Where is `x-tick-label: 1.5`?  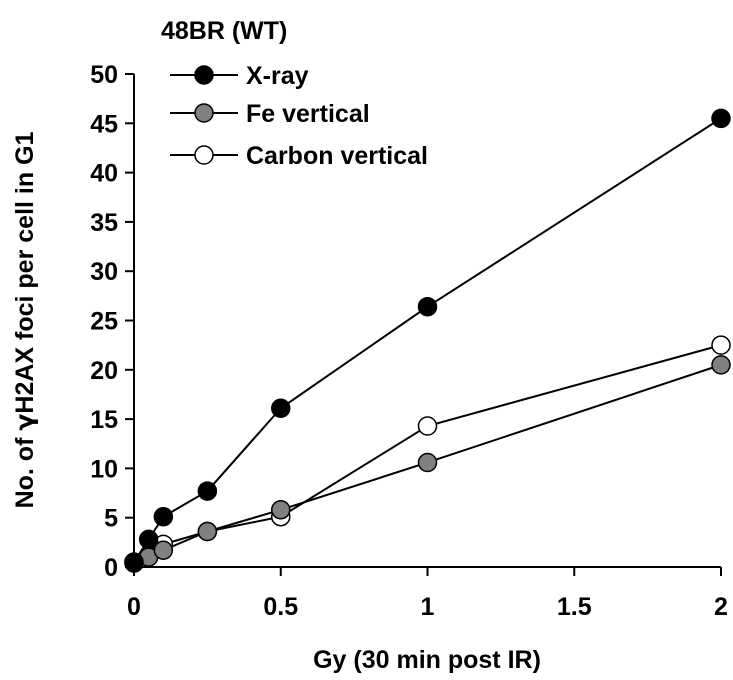 x-tick-label: 1.5 is located at coordinates (574, 607).